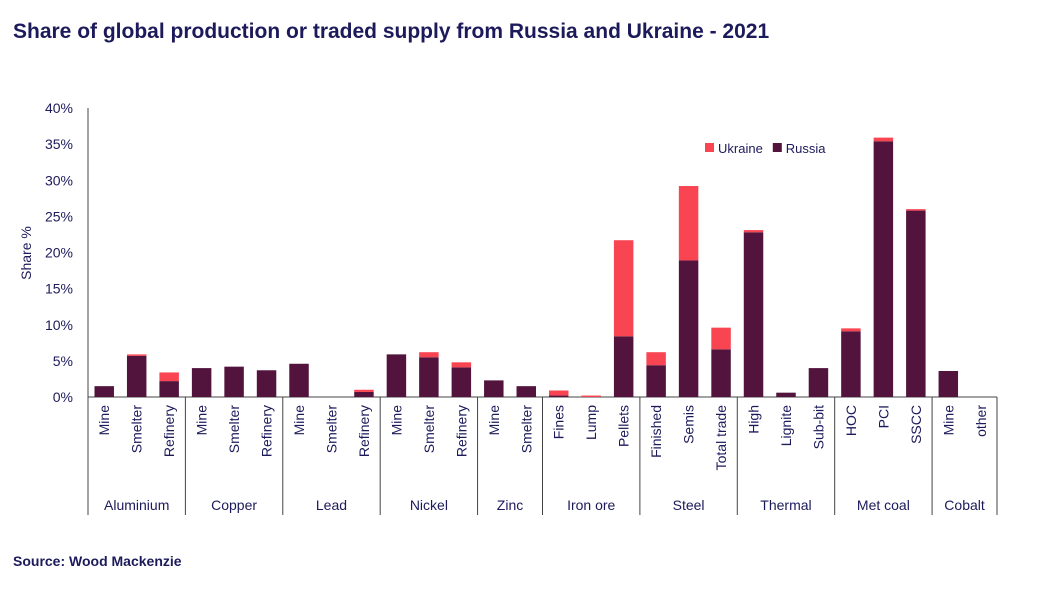 This screenshot has width=1044, height=591. Describe the element at coordinates (883, 416) in the screenshot. I see `x-tick-label: PCI` at that location.